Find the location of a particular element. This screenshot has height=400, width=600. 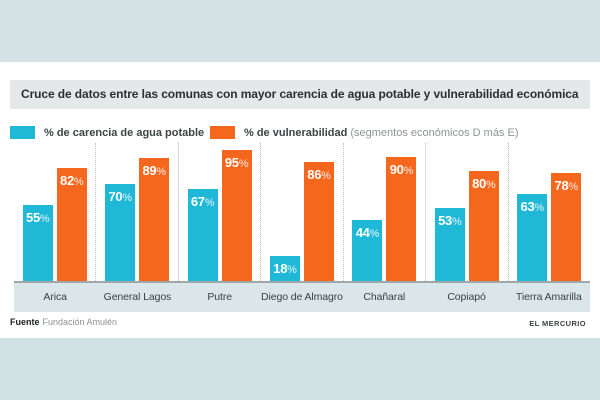

bar-value-label: 18% is located at coordinates (285, 268).